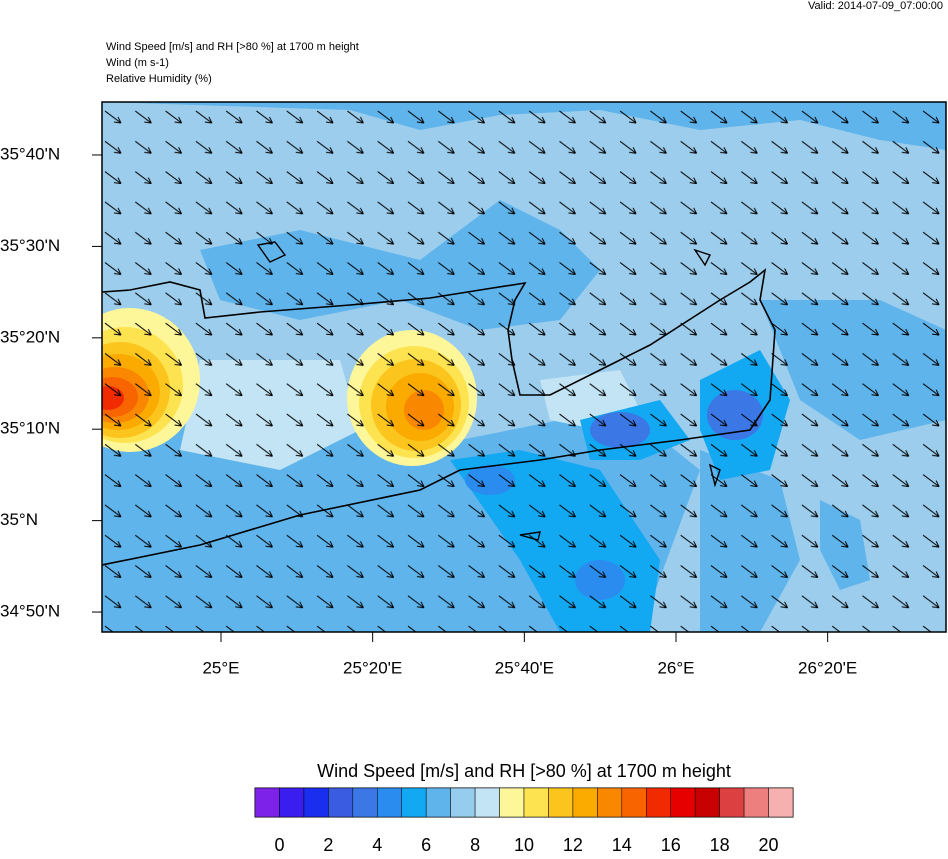 The image size is (948, 859). What do you see at coordinates (220, 667) in the screenshot?
I see `x-tick-label: 25°E` at bounding box center [220, 667].